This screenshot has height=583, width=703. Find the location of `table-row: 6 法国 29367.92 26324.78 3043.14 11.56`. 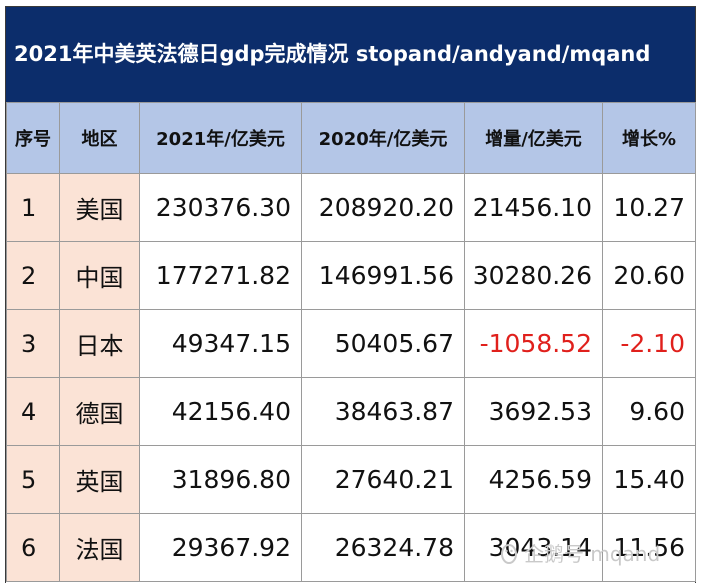

table-row: 6 法国 29367.92 26324.78 3043.14 11.56 is located at coordinates (351, 547).